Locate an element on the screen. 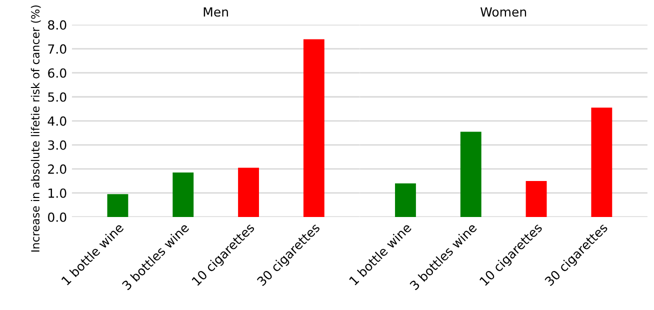 The height and width of the screenshot is (310, 654). chart-title: Men is located at coordinates (216, 12).